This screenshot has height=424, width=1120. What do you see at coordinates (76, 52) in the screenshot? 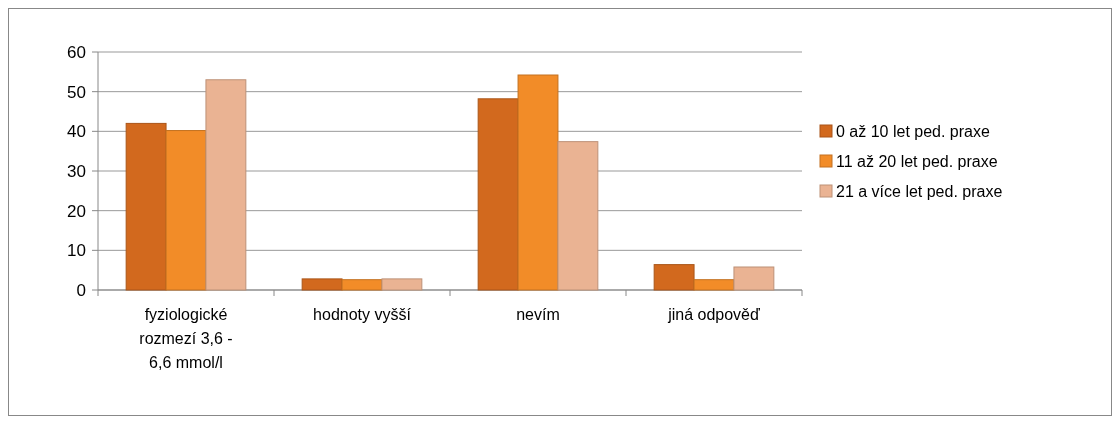
I see `y-tick-label: 60` at bounding box center [76, 52].